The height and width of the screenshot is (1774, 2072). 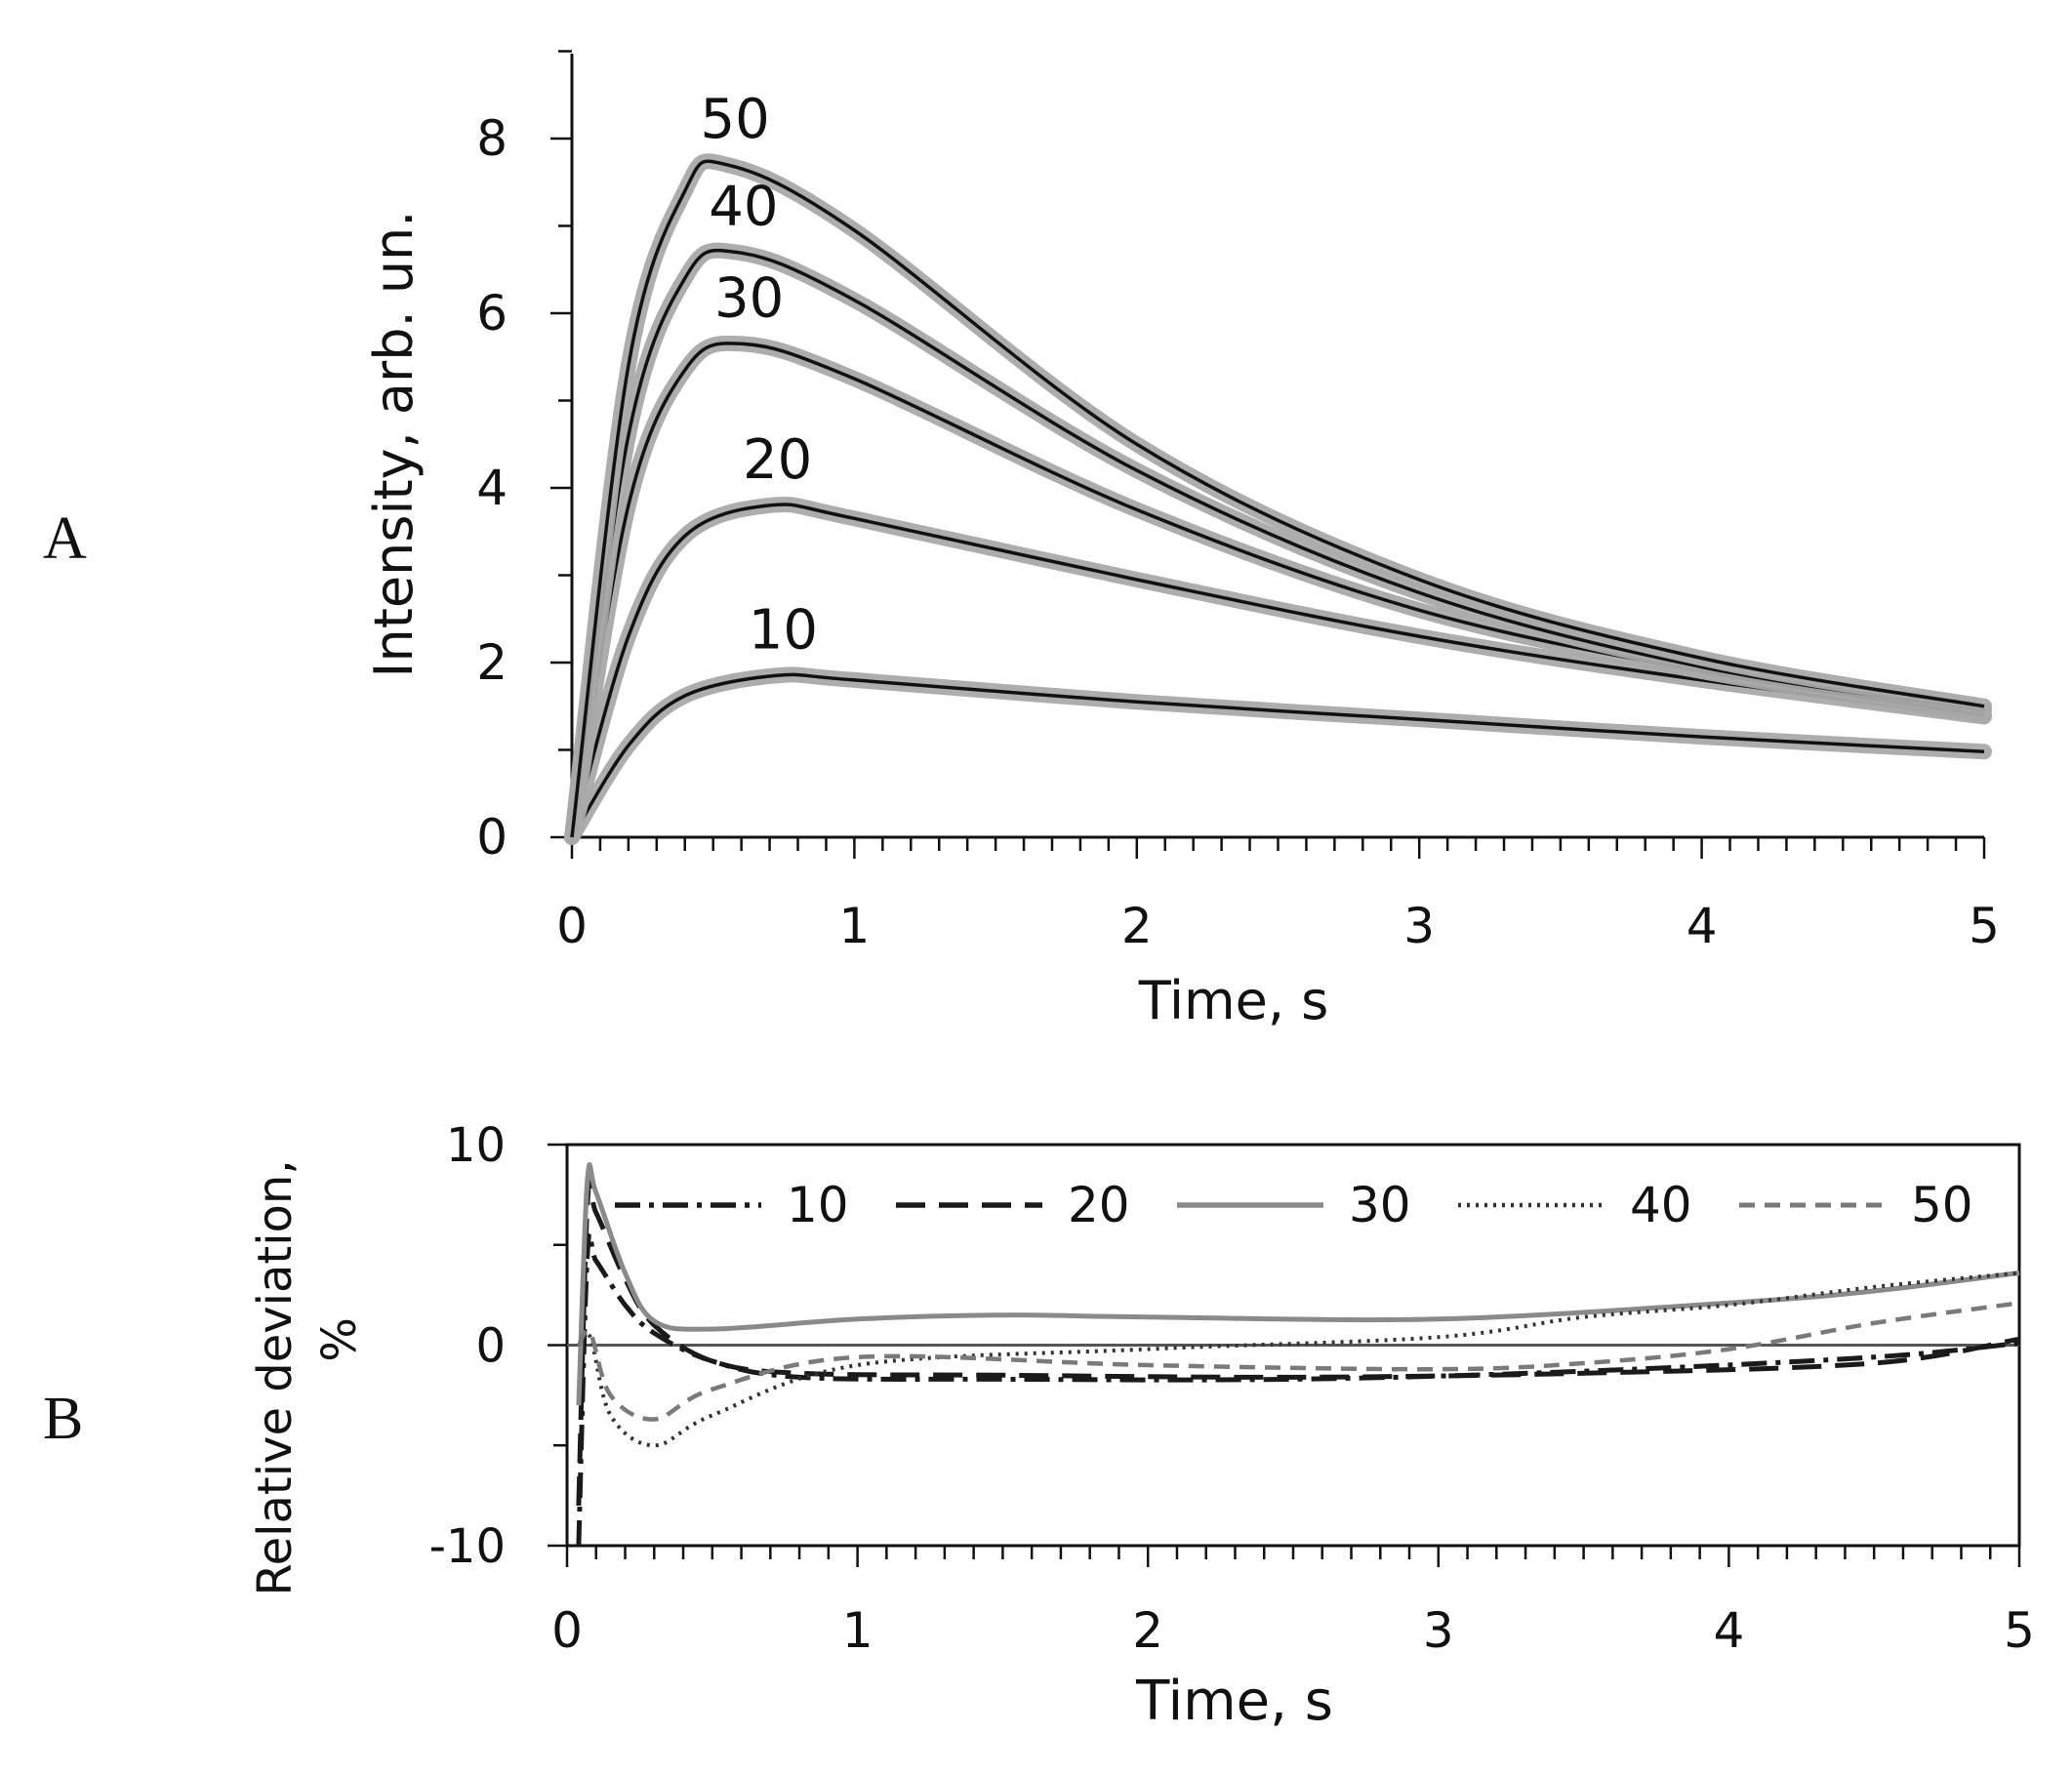 What do you see at coordinates (1661, 1205) in the screenshot?
I see `legend-label-40: 40` at bounding box center [1661, 1205].